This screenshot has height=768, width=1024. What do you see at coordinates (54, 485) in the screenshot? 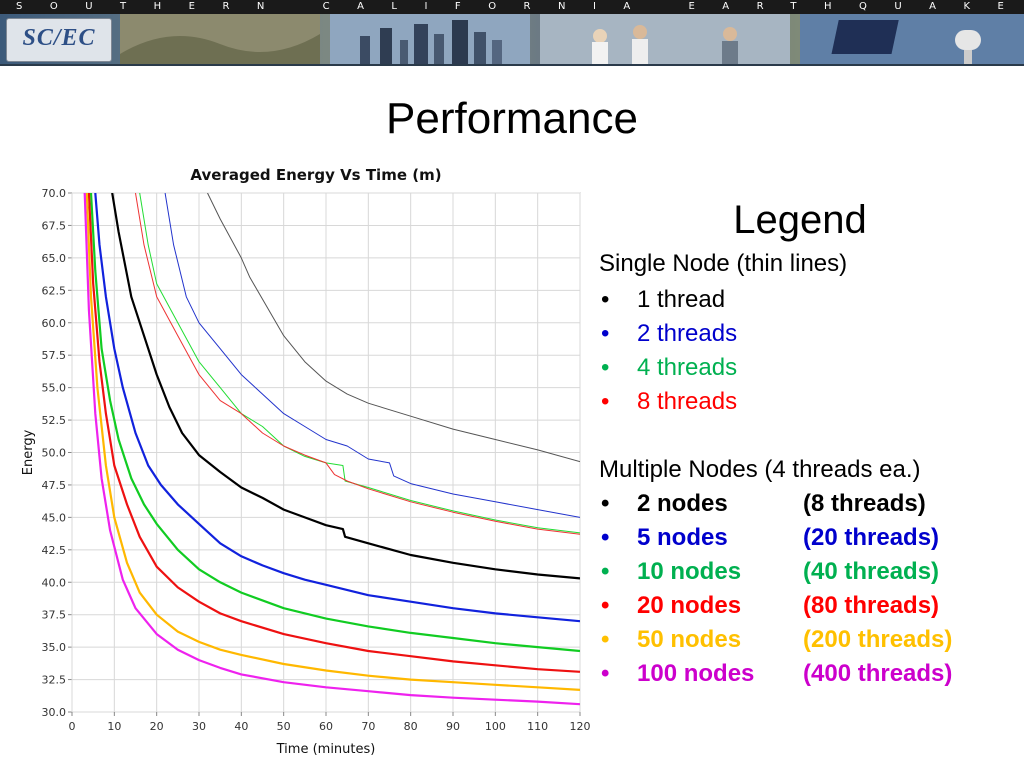
I see `y-tick-label: 47.5` at bounding box center [54, 485].